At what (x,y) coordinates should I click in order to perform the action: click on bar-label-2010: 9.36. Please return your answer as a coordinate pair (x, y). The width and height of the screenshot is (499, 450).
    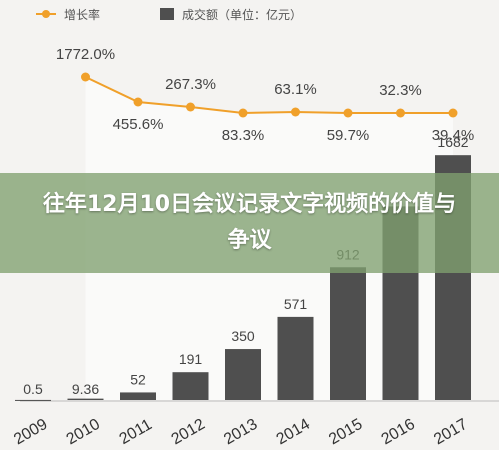
    Looking at the image, I should click on (85, 389).